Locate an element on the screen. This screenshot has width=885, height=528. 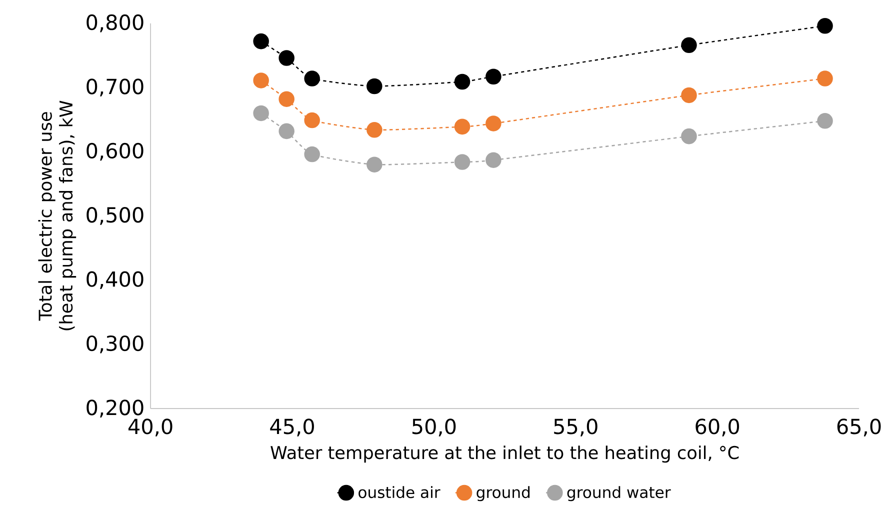
y-tick-label: 0,600 is located at coordinates (115, 151).